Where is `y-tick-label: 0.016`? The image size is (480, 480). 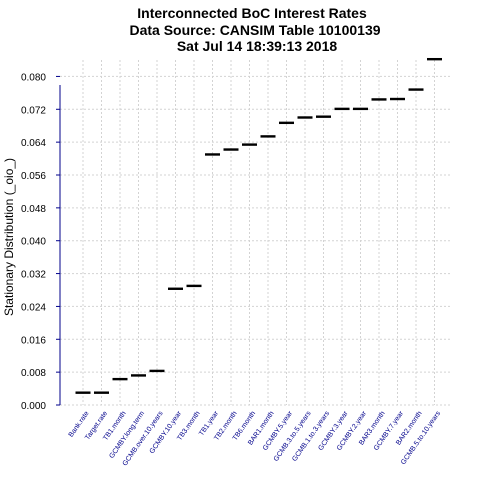
y-tick-label: 0.016 is located at coordinates (33, 340).